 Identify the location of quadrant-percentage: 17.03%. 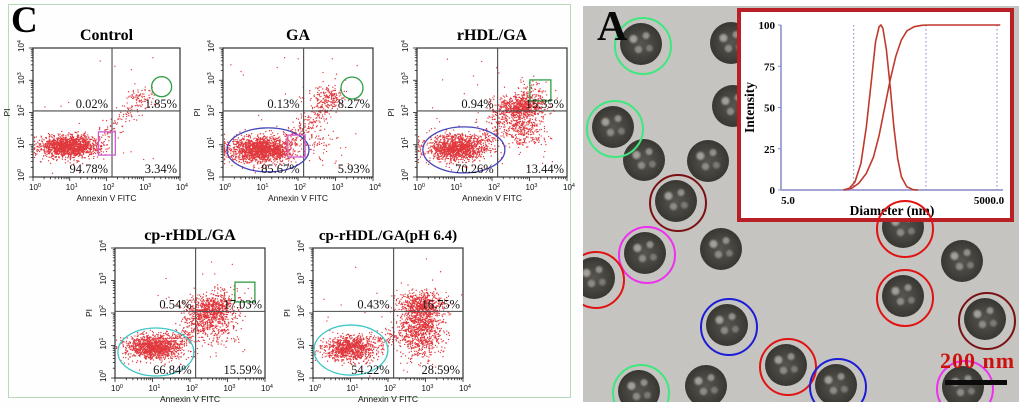
(242, 304).